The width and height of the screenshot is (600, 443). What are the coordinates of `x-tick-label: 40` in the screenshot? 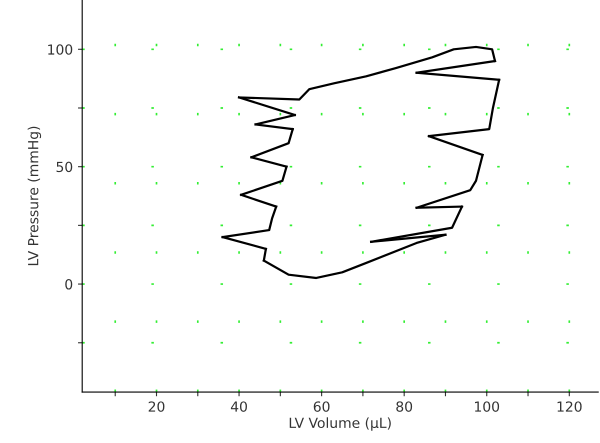 It's located at (238, 406).